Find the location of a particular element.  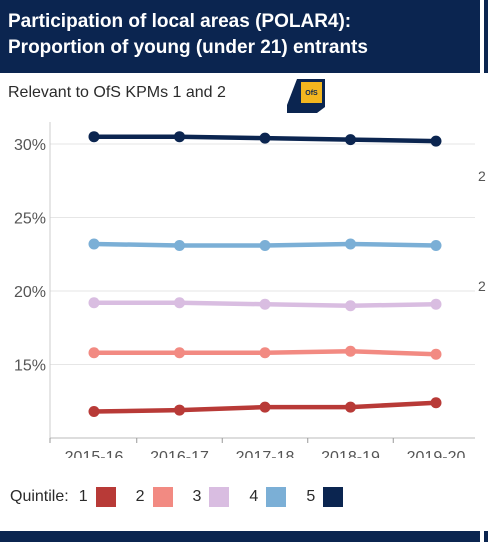

adjacent-panel-gap is located at coordinates (486, 302).